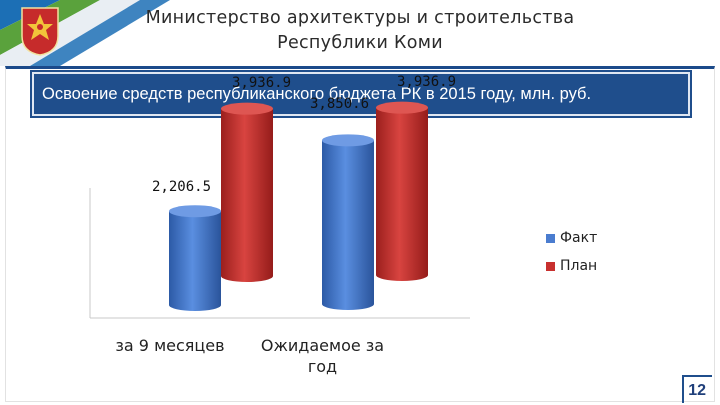 The height and width of the screenshot is (405, 720). Describe the element at coordinates (550, 266) in the screenshot. I see `legend-swatch-plan` at that location.